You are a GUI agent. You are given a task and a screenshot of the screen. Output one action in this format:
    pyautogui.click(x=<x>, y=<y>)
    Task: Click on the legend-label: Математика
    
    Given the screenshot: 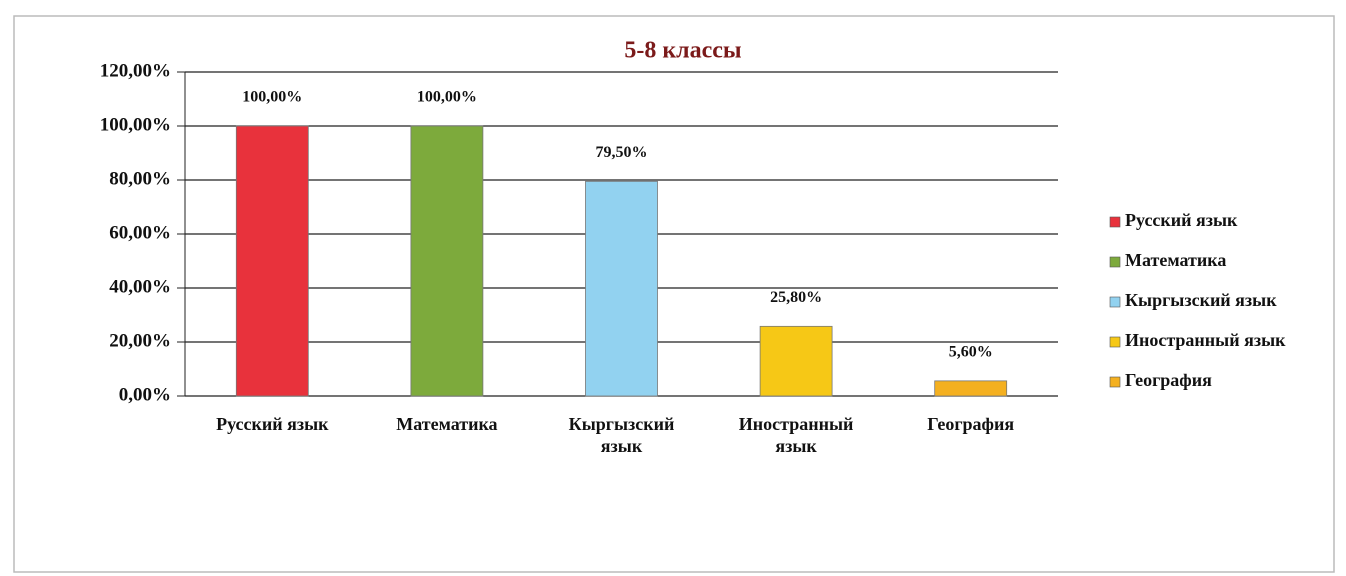 What is the action you would take?
    pyautogui.click(x=1175, y=260)
    